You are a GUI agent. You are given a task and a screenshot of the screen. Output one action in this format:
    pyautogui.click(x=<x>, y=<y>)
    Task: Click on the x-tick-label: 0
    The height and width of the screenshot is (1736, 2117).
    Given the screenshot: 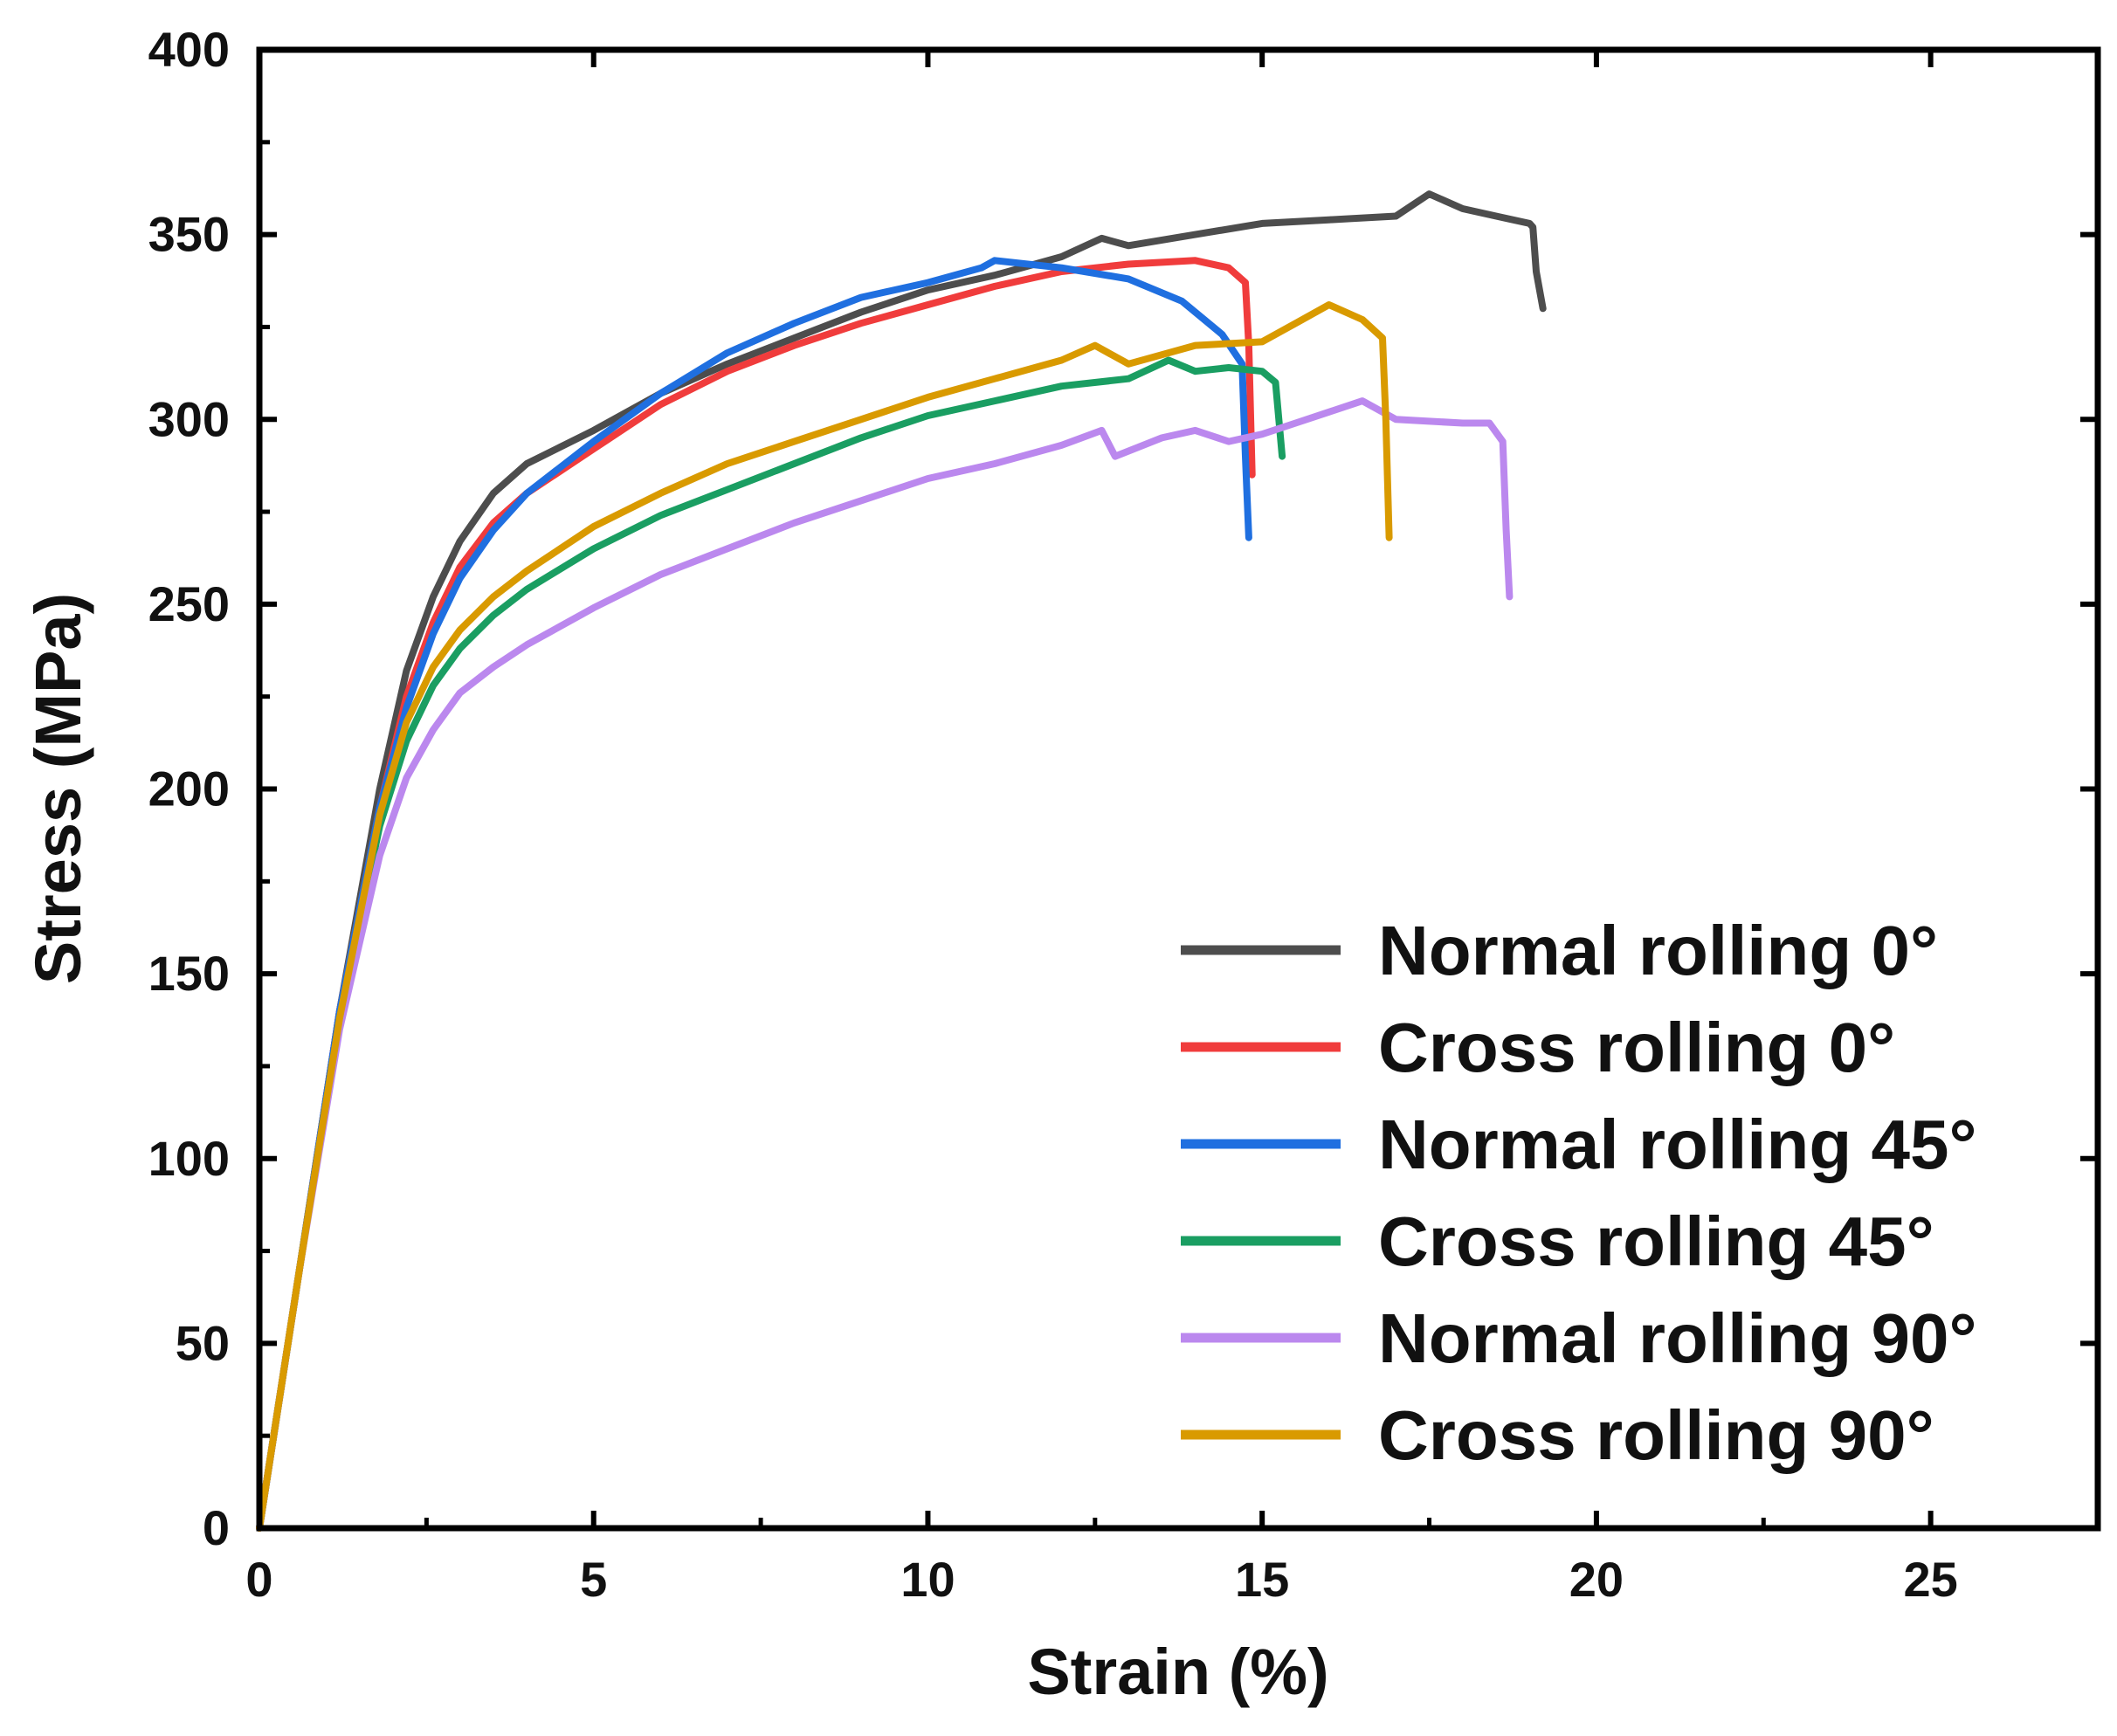 What is the action you would take?
    pyautogui.click(x=258, y=1579)
    